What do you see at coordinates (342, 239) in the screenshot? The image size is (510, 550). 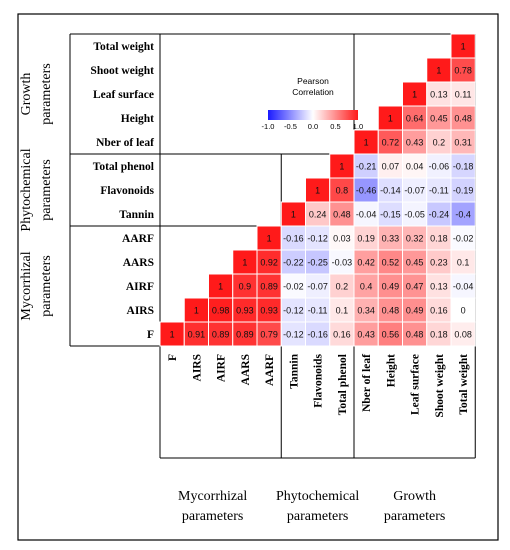 I see `cell-value-aarf-total-phenol: 0.03` at bounding box center [342, 239].